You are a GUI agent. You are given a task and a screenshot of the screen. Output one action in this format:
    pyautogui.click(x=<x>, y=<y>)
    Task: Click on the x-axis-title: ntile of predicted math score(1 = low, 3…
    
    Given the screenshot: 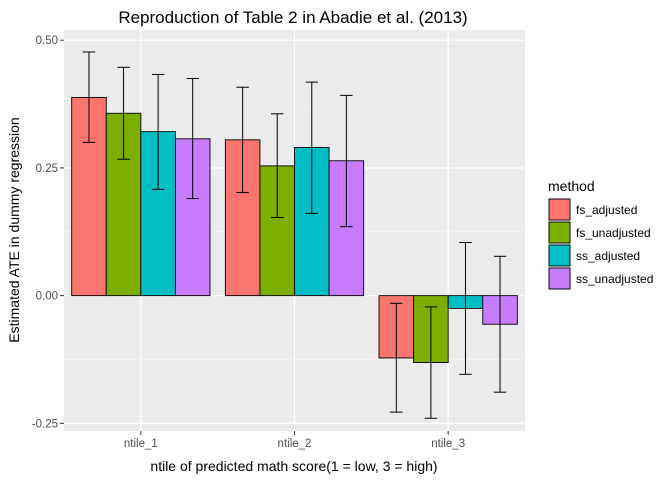 What is the action you would take?
    pyautogui.click(x=293, y=466)
    